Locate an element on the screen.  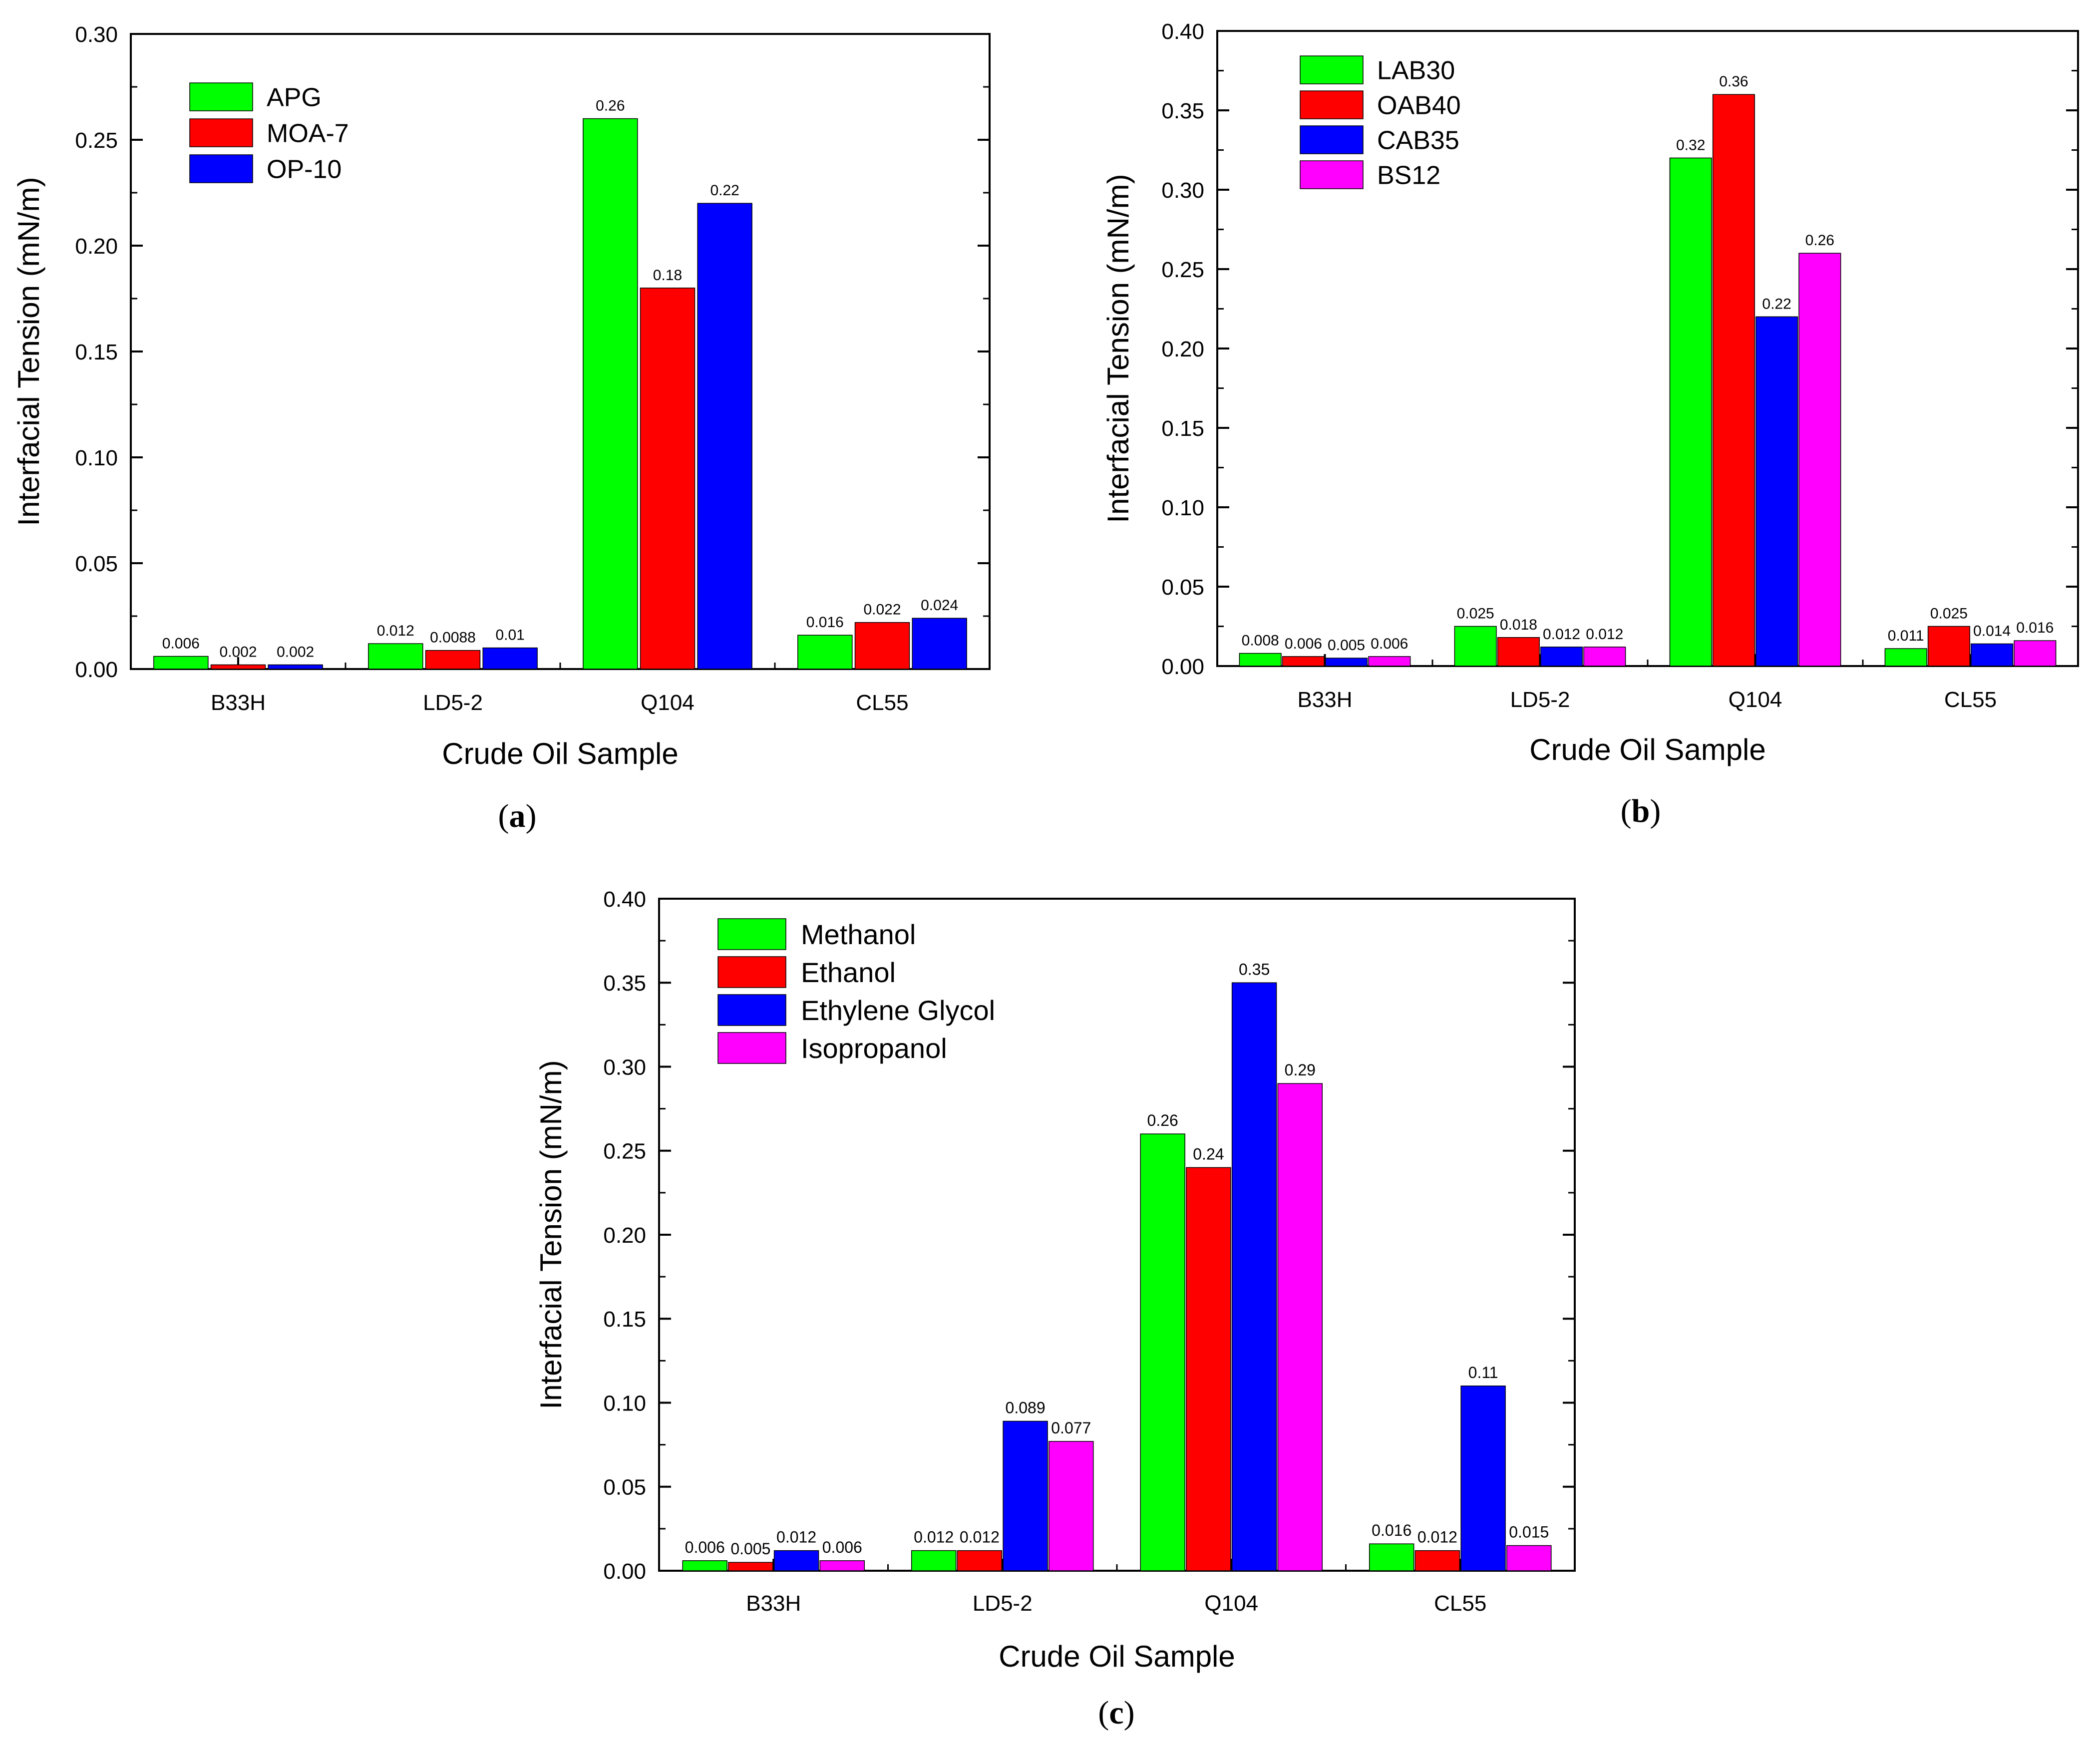
bar-ethylene-glycol is located at coordinates (796, 1560).